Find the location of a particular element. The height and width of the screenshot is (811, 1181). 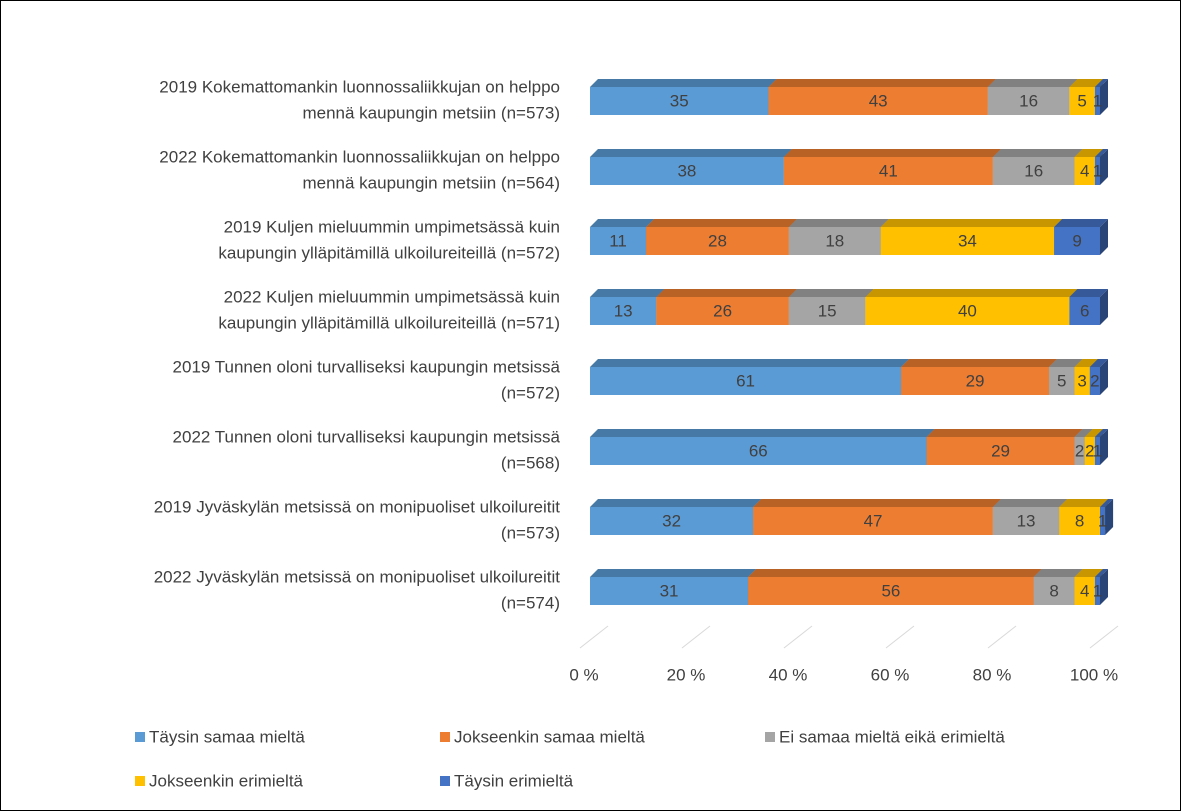

value-label: 43 is located at coordinates (878, 100).